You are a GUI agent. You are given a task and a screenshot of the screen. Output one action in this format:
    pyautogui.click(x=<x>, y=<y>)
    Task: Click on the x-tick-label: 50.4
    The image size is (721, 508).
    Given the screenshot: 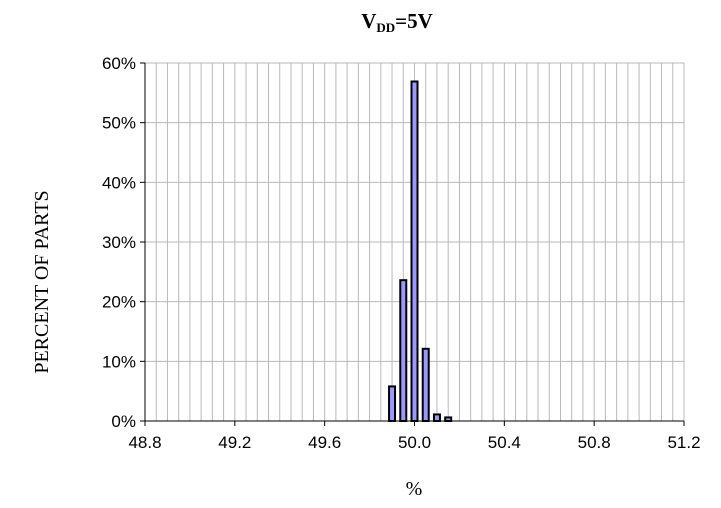 What is the action you would take?
    pyautogui.click(x=504, y=442)
    